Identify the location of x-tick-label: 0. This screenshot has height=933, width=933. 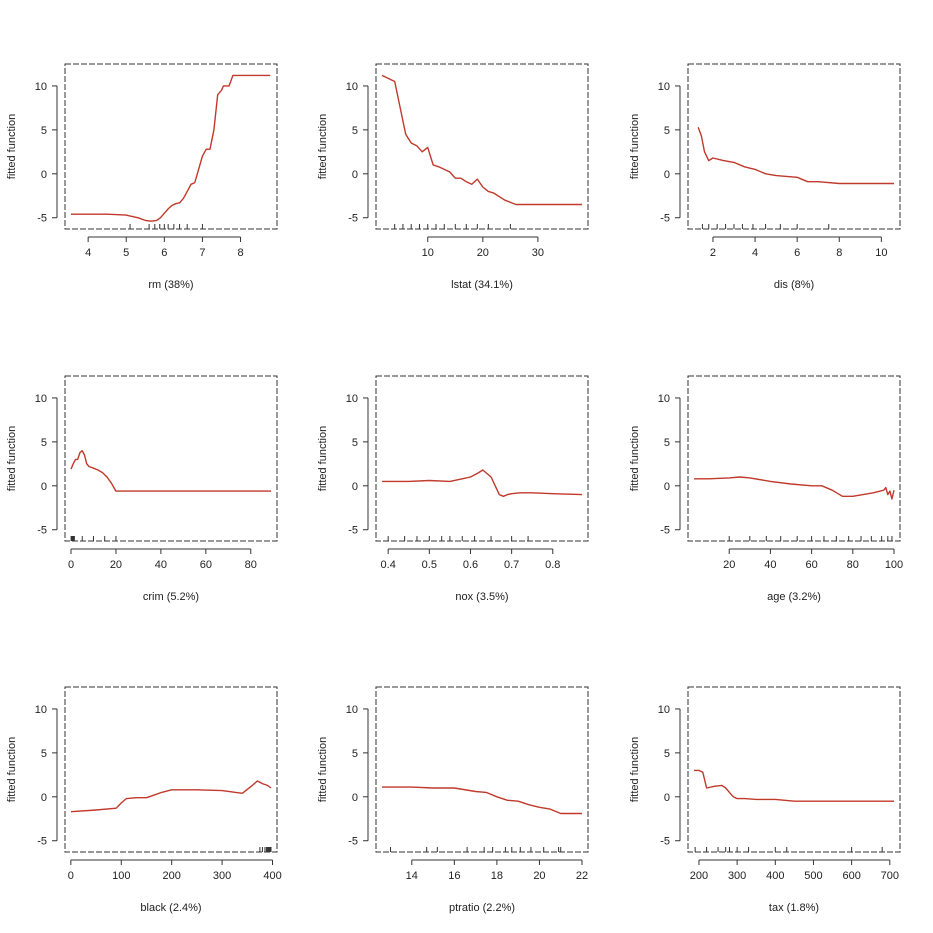
(71, 876).